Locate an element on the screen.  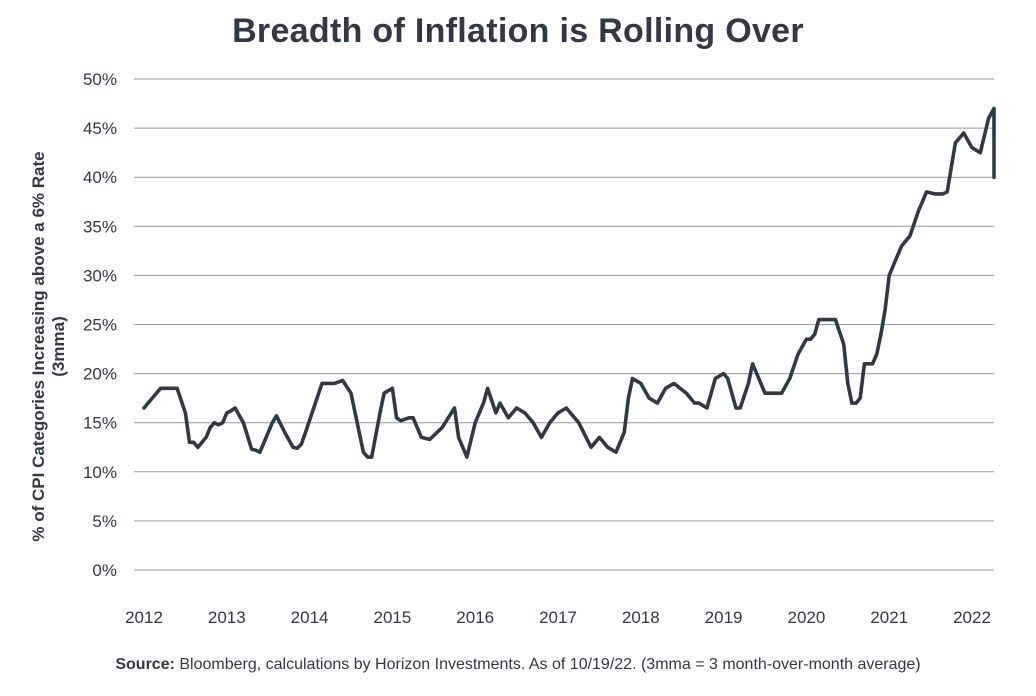
y-tick-label: 20% is located at coordinates (100, 374).